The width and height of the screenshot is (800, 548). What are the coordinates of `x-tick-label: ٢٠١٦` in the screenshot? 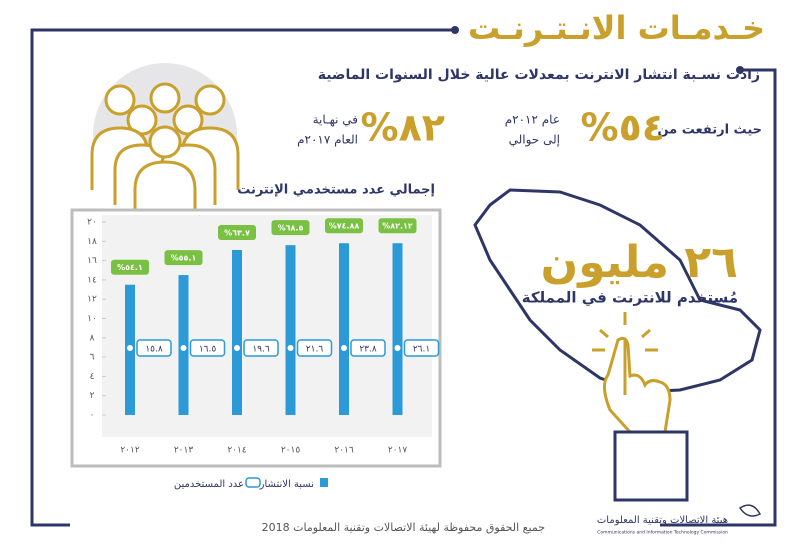 It's located at (344, 451).